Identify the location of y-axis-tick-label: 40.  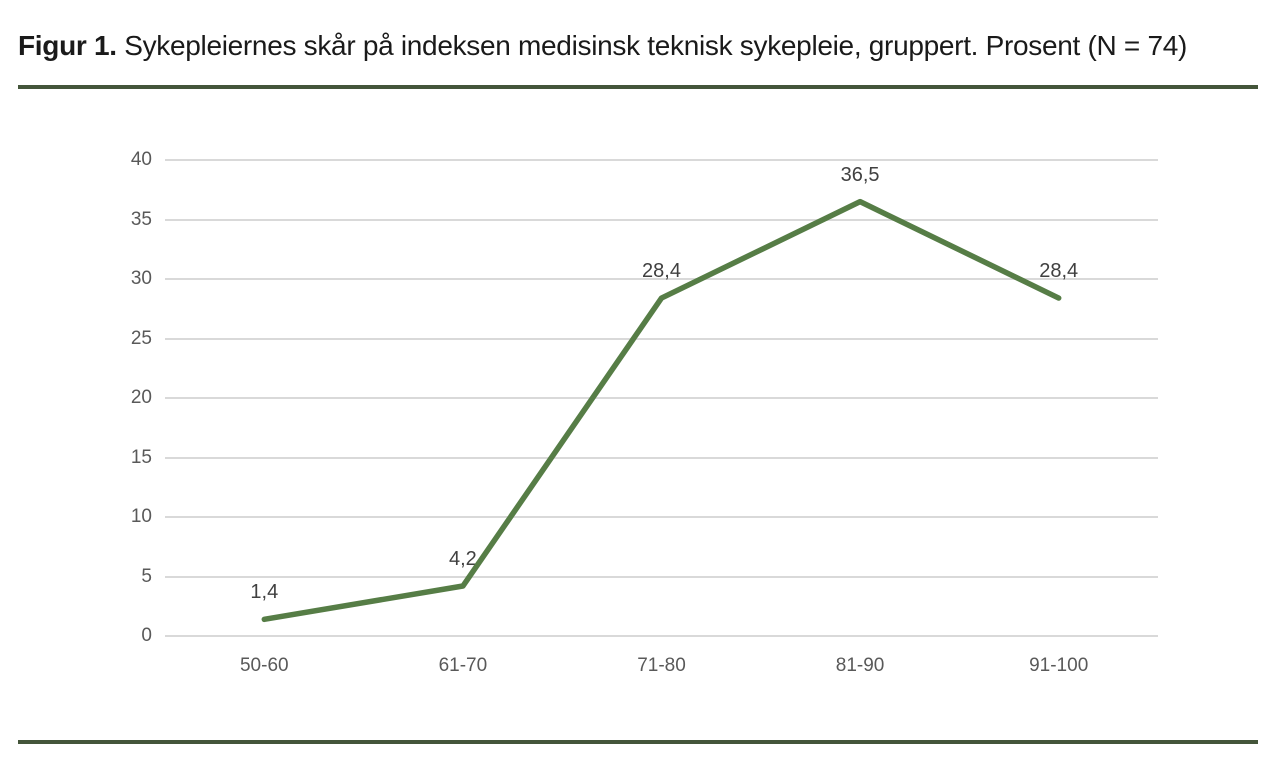
(141, 159).